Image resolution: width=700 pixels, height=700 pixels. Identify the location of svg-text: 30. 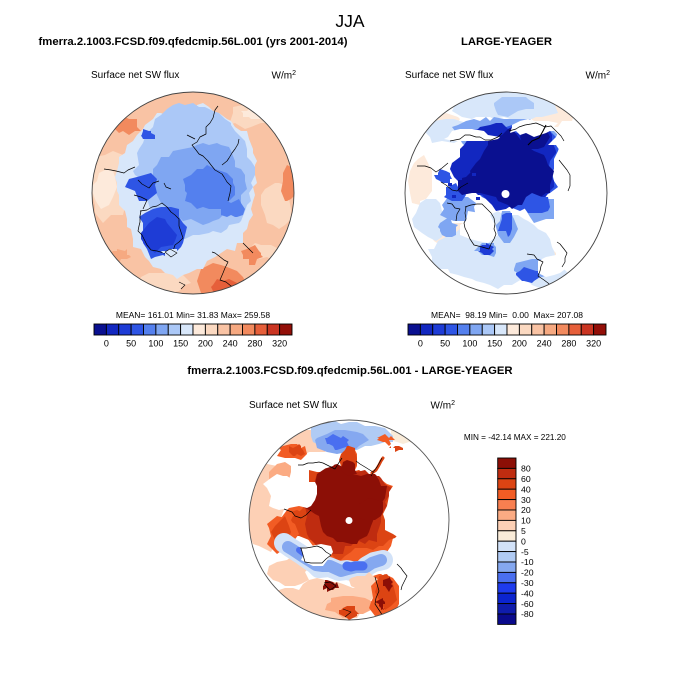
(526, 499).